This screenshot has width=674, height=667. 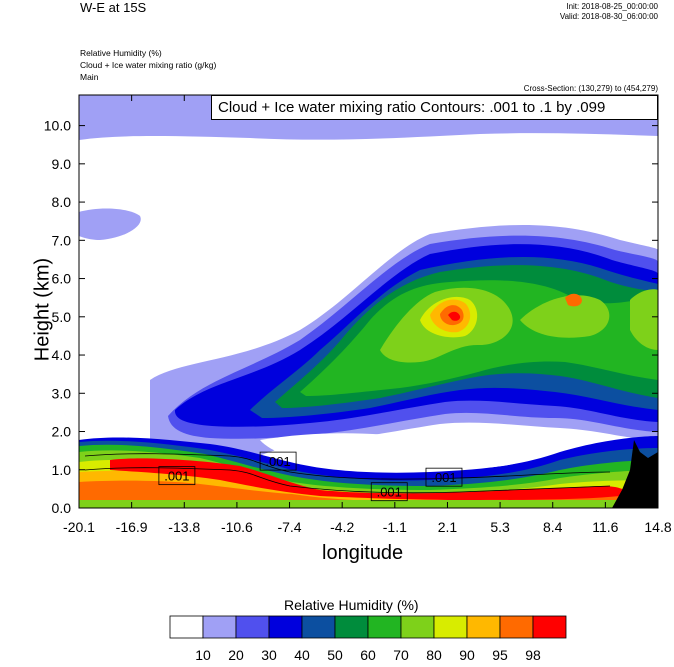 I want to click on init-time: Init: 2018-08-25_00:00:00, so click(x=612, y=6).